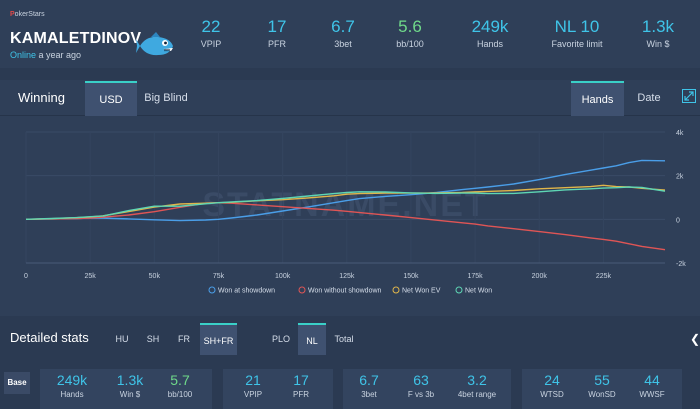 The width and height of the screenshot is (700, 409). What do you see at coordinates (410, 26) in the screenshot?
I see `stat-value: 5.6` at bounding box center [410, 26].